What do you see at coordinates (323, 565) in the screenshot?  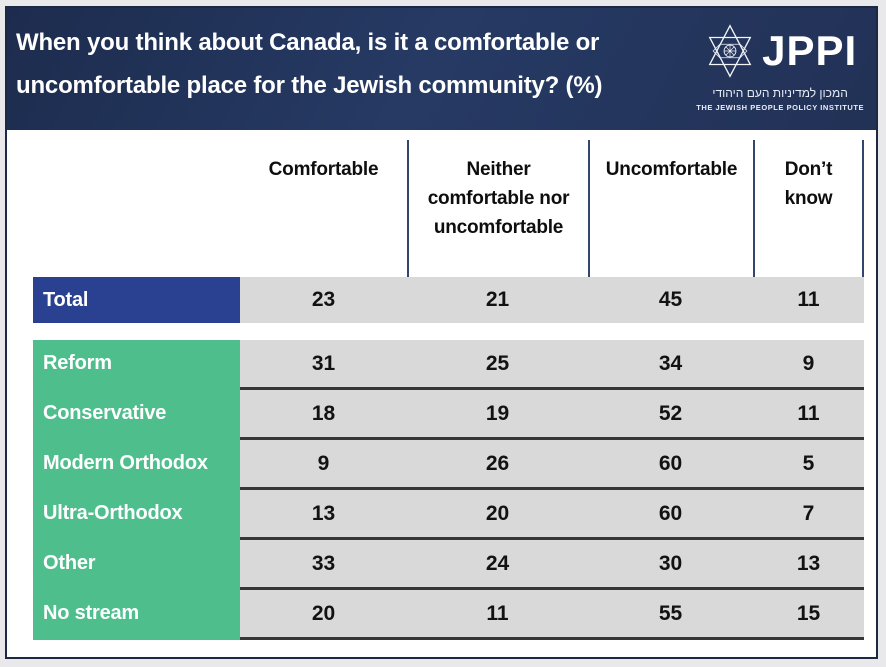 I see `value-cell: 33` at bounding box center [323, 565].